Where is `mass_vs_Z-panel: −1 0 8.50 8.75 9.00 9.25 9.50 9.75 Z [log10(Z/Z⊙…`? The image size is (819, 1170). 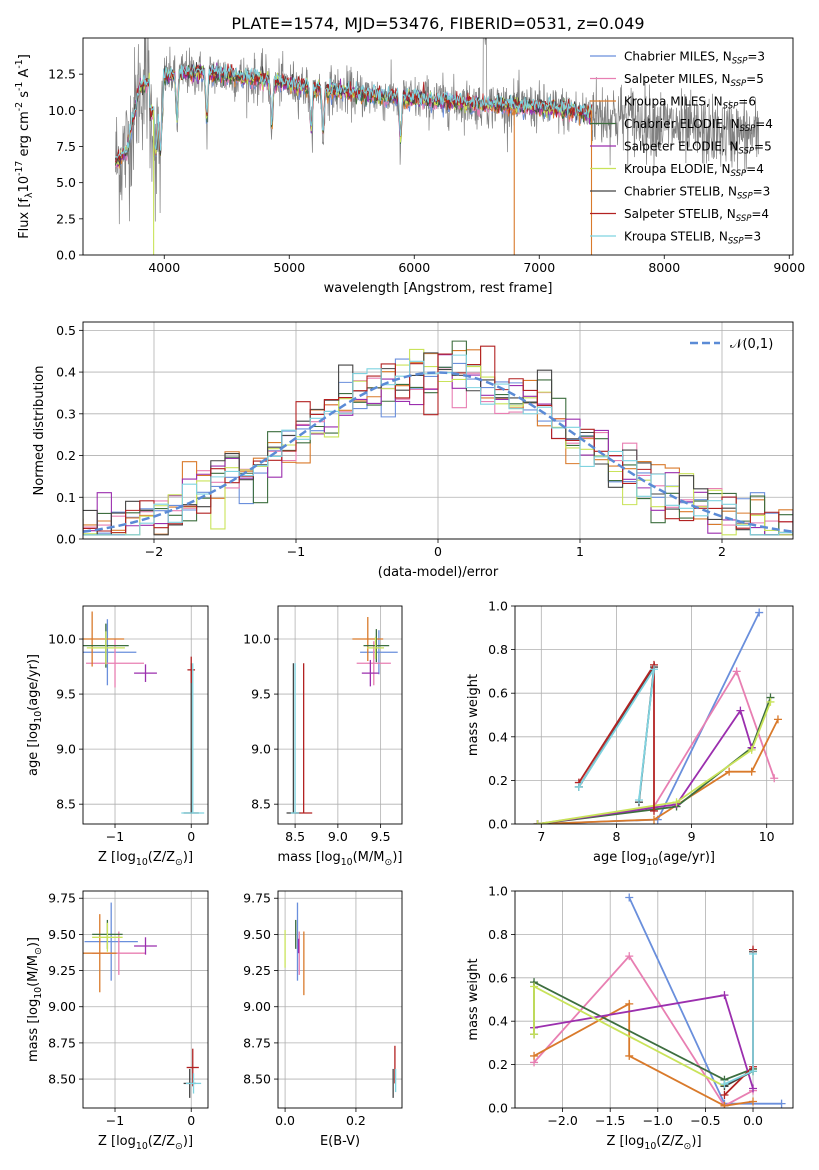 mass_vs_Z-panel: −1 0 8.50 8.75 9.00 9.25 9.50 9.75 Z [log10(Z/Z⊙… is located at coordinates (117, 1021).